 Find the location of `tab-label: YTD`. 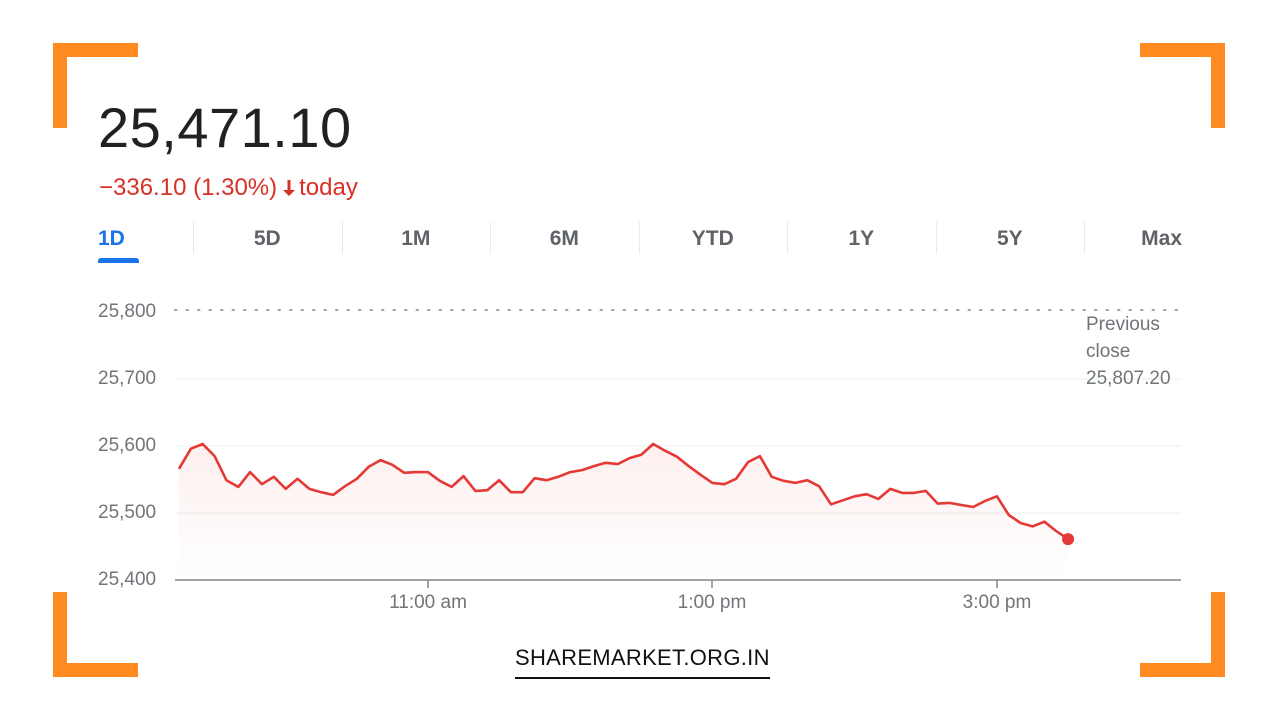

tab-label: YTD is located at coordinates (712, 238).